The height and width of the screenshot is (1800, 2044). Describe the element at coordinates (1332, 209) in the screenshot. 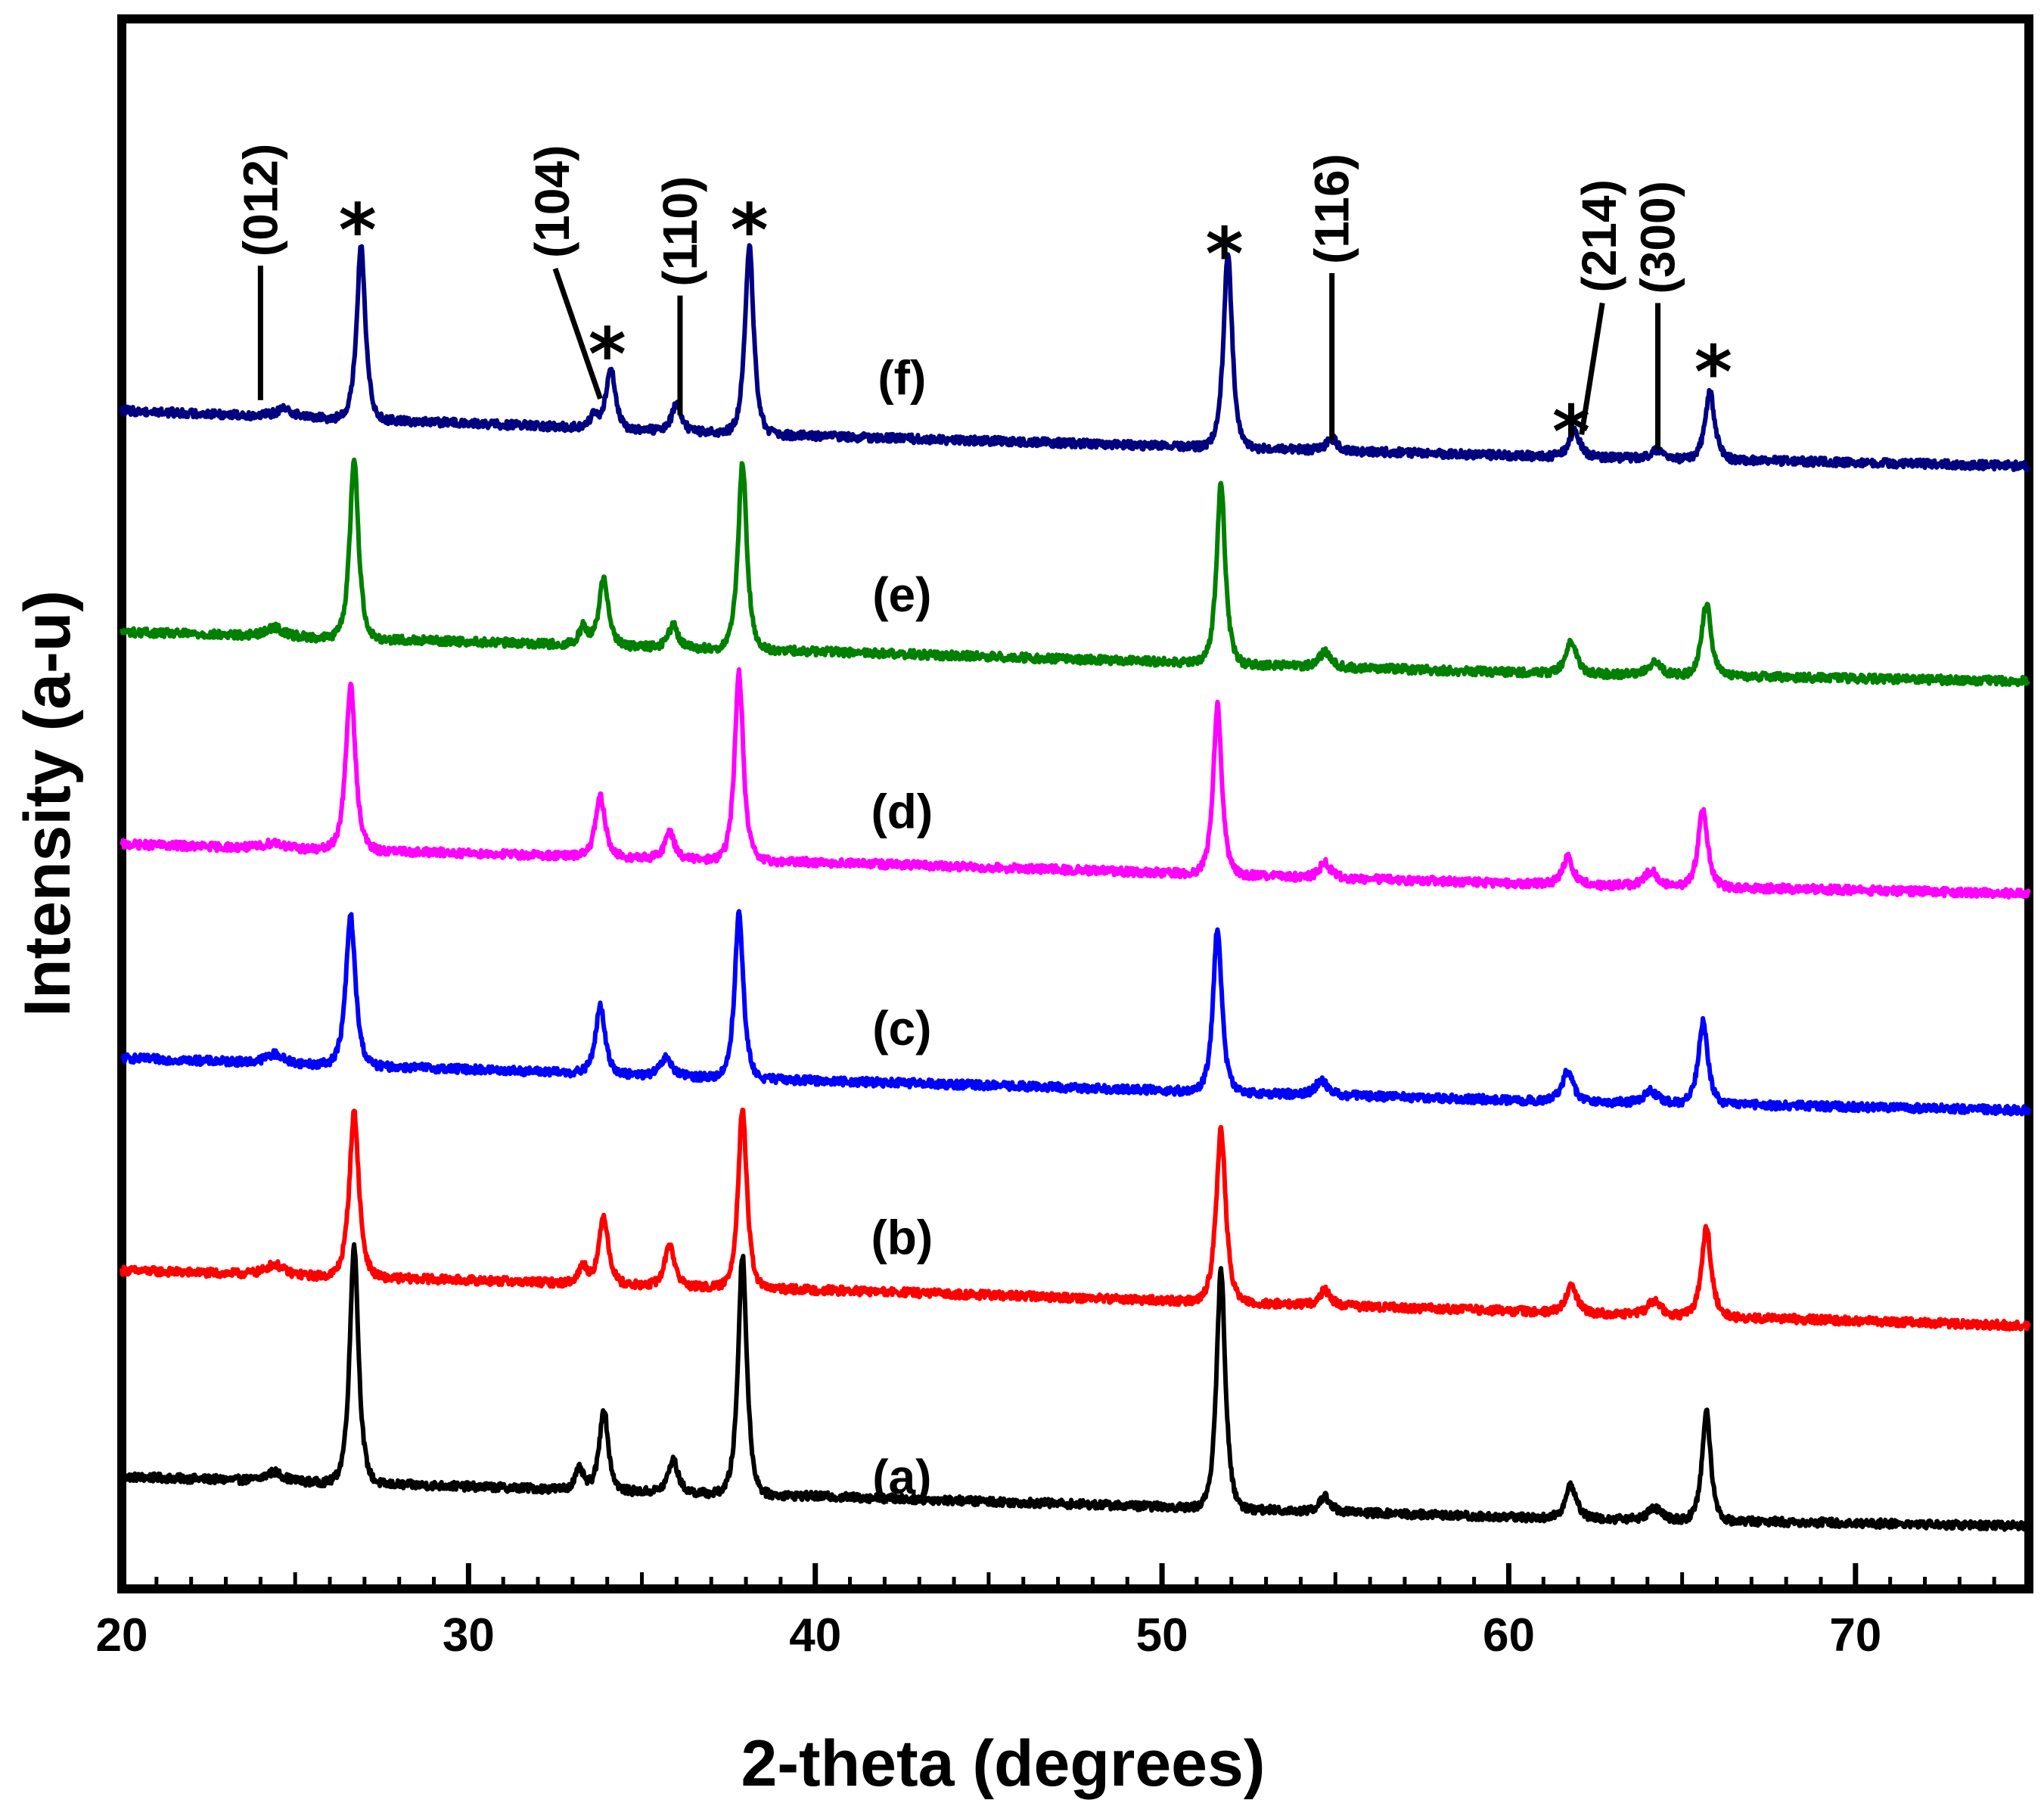

I see `hkl-label: (116)` at that location.